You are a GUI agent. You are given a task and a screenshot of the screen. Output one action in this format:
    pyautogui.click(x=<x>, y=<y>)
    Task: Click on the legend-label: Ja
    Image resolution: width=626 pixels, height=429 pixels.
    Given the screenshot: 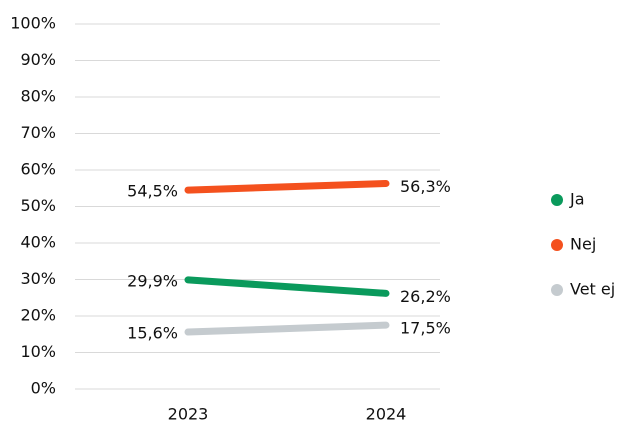 What is the action you would take?
    pyautogui.click(x=577, y=199)
    